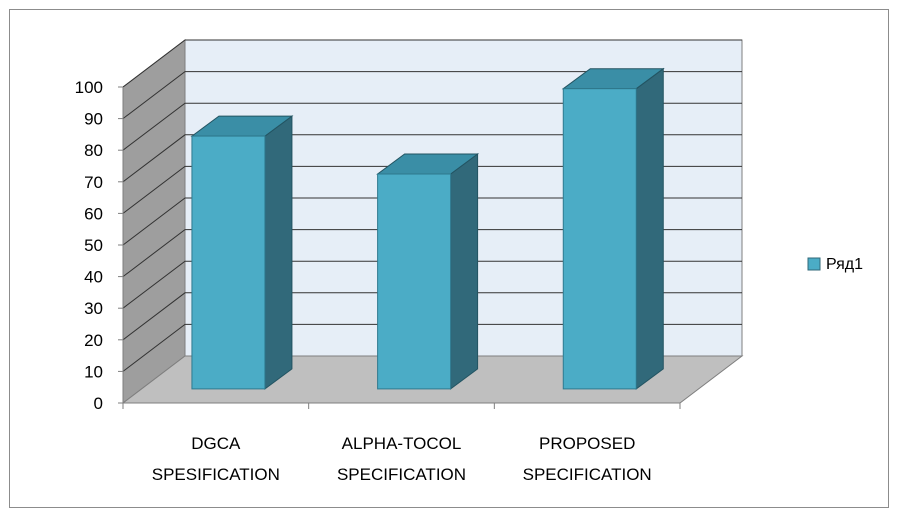  Describe the element at coordinates (844, 264) in the screenshot. I see `legend-label-series-1: Ряд1` at that location.